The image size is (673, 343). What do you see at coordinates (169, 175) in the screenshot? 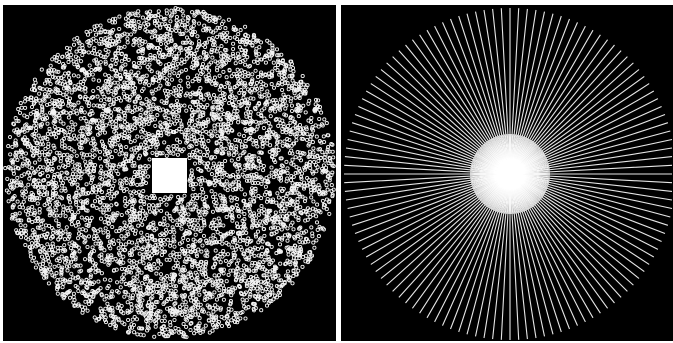
I see `center-square` at bounding box center [169, 175].